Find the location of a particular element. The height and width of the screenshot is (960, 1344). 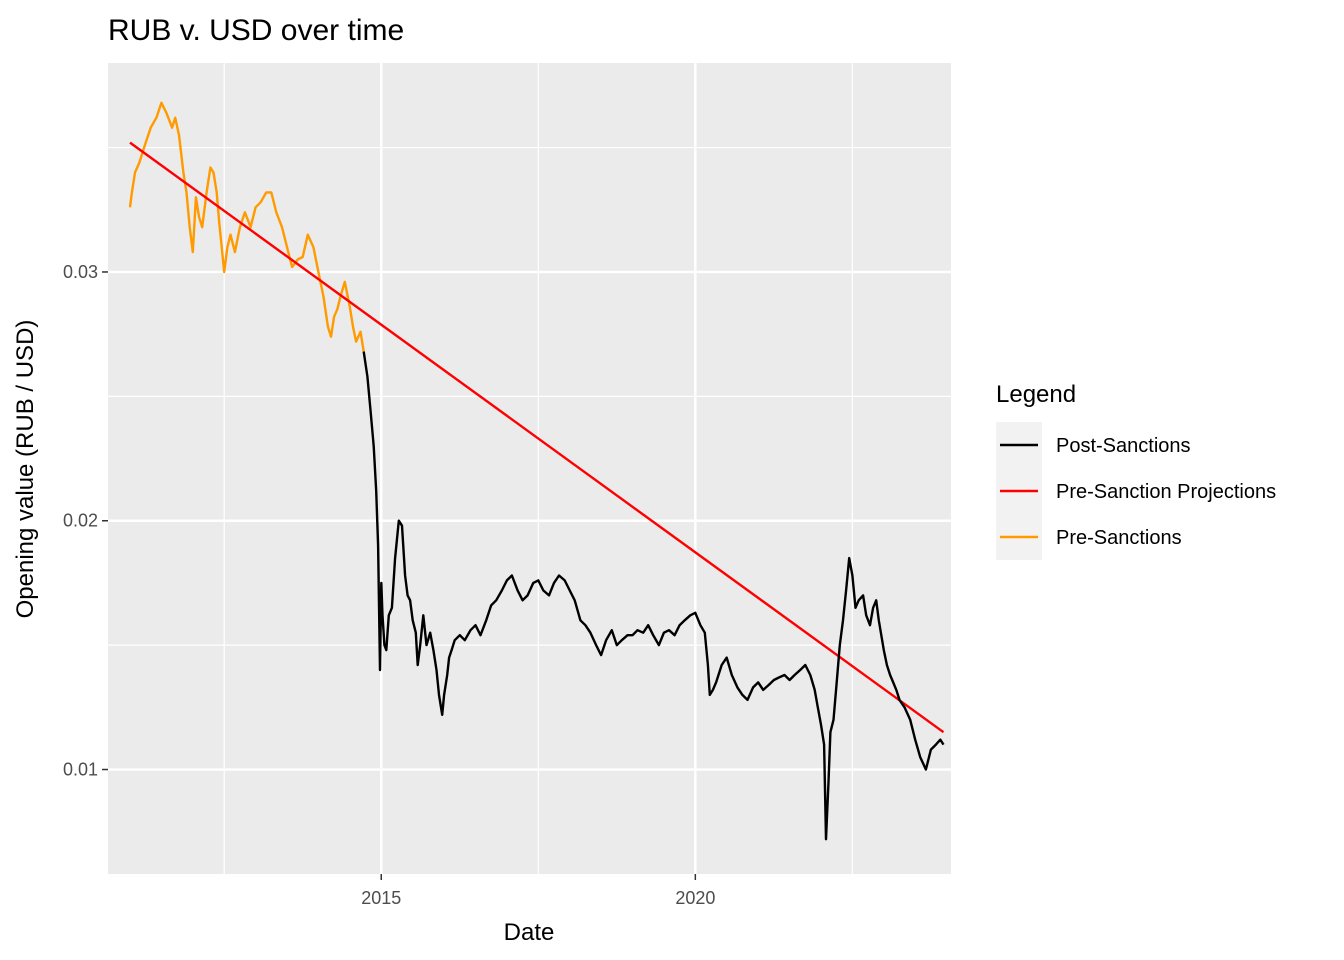

legend-title: Legend is located at coordinates (1036, 394).